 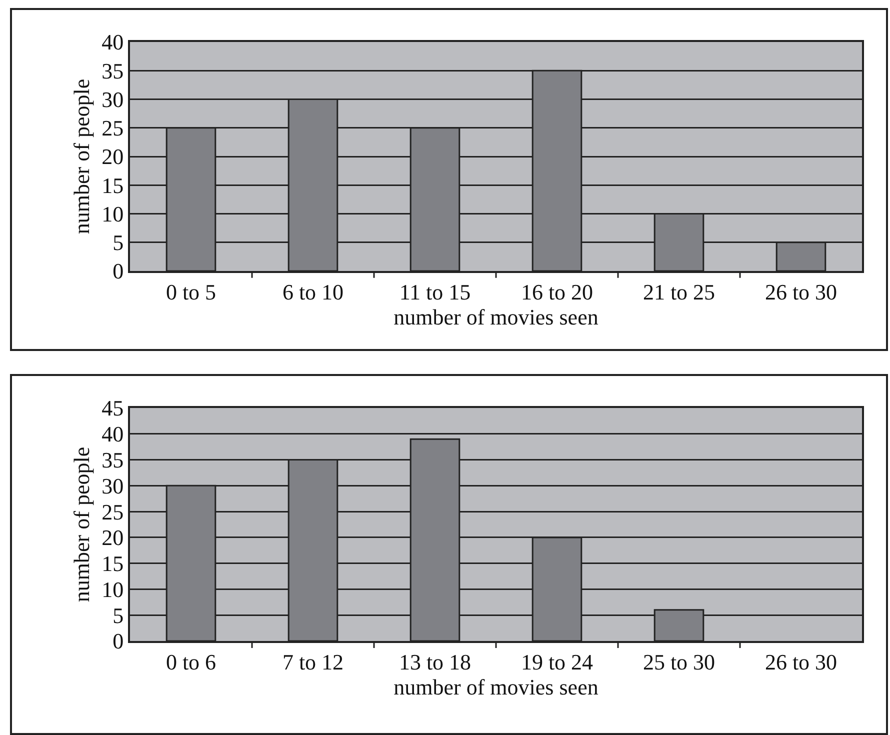 What do you see at coordinates (191, 661) in the screenshot?
I see `x-tick-label: 0 to 6` at bounding box center [191, 661].